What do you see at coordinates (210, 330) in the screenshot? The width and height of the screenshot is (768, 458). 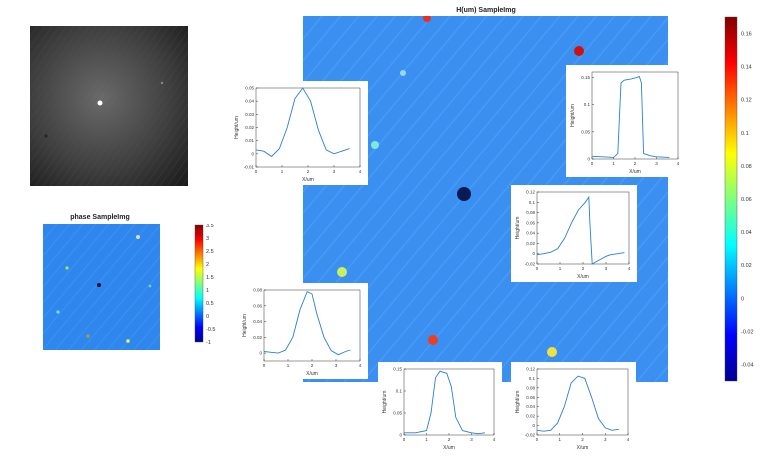 I see `colorbar-tick-label: -0.5` at bounding box center [210, 330].